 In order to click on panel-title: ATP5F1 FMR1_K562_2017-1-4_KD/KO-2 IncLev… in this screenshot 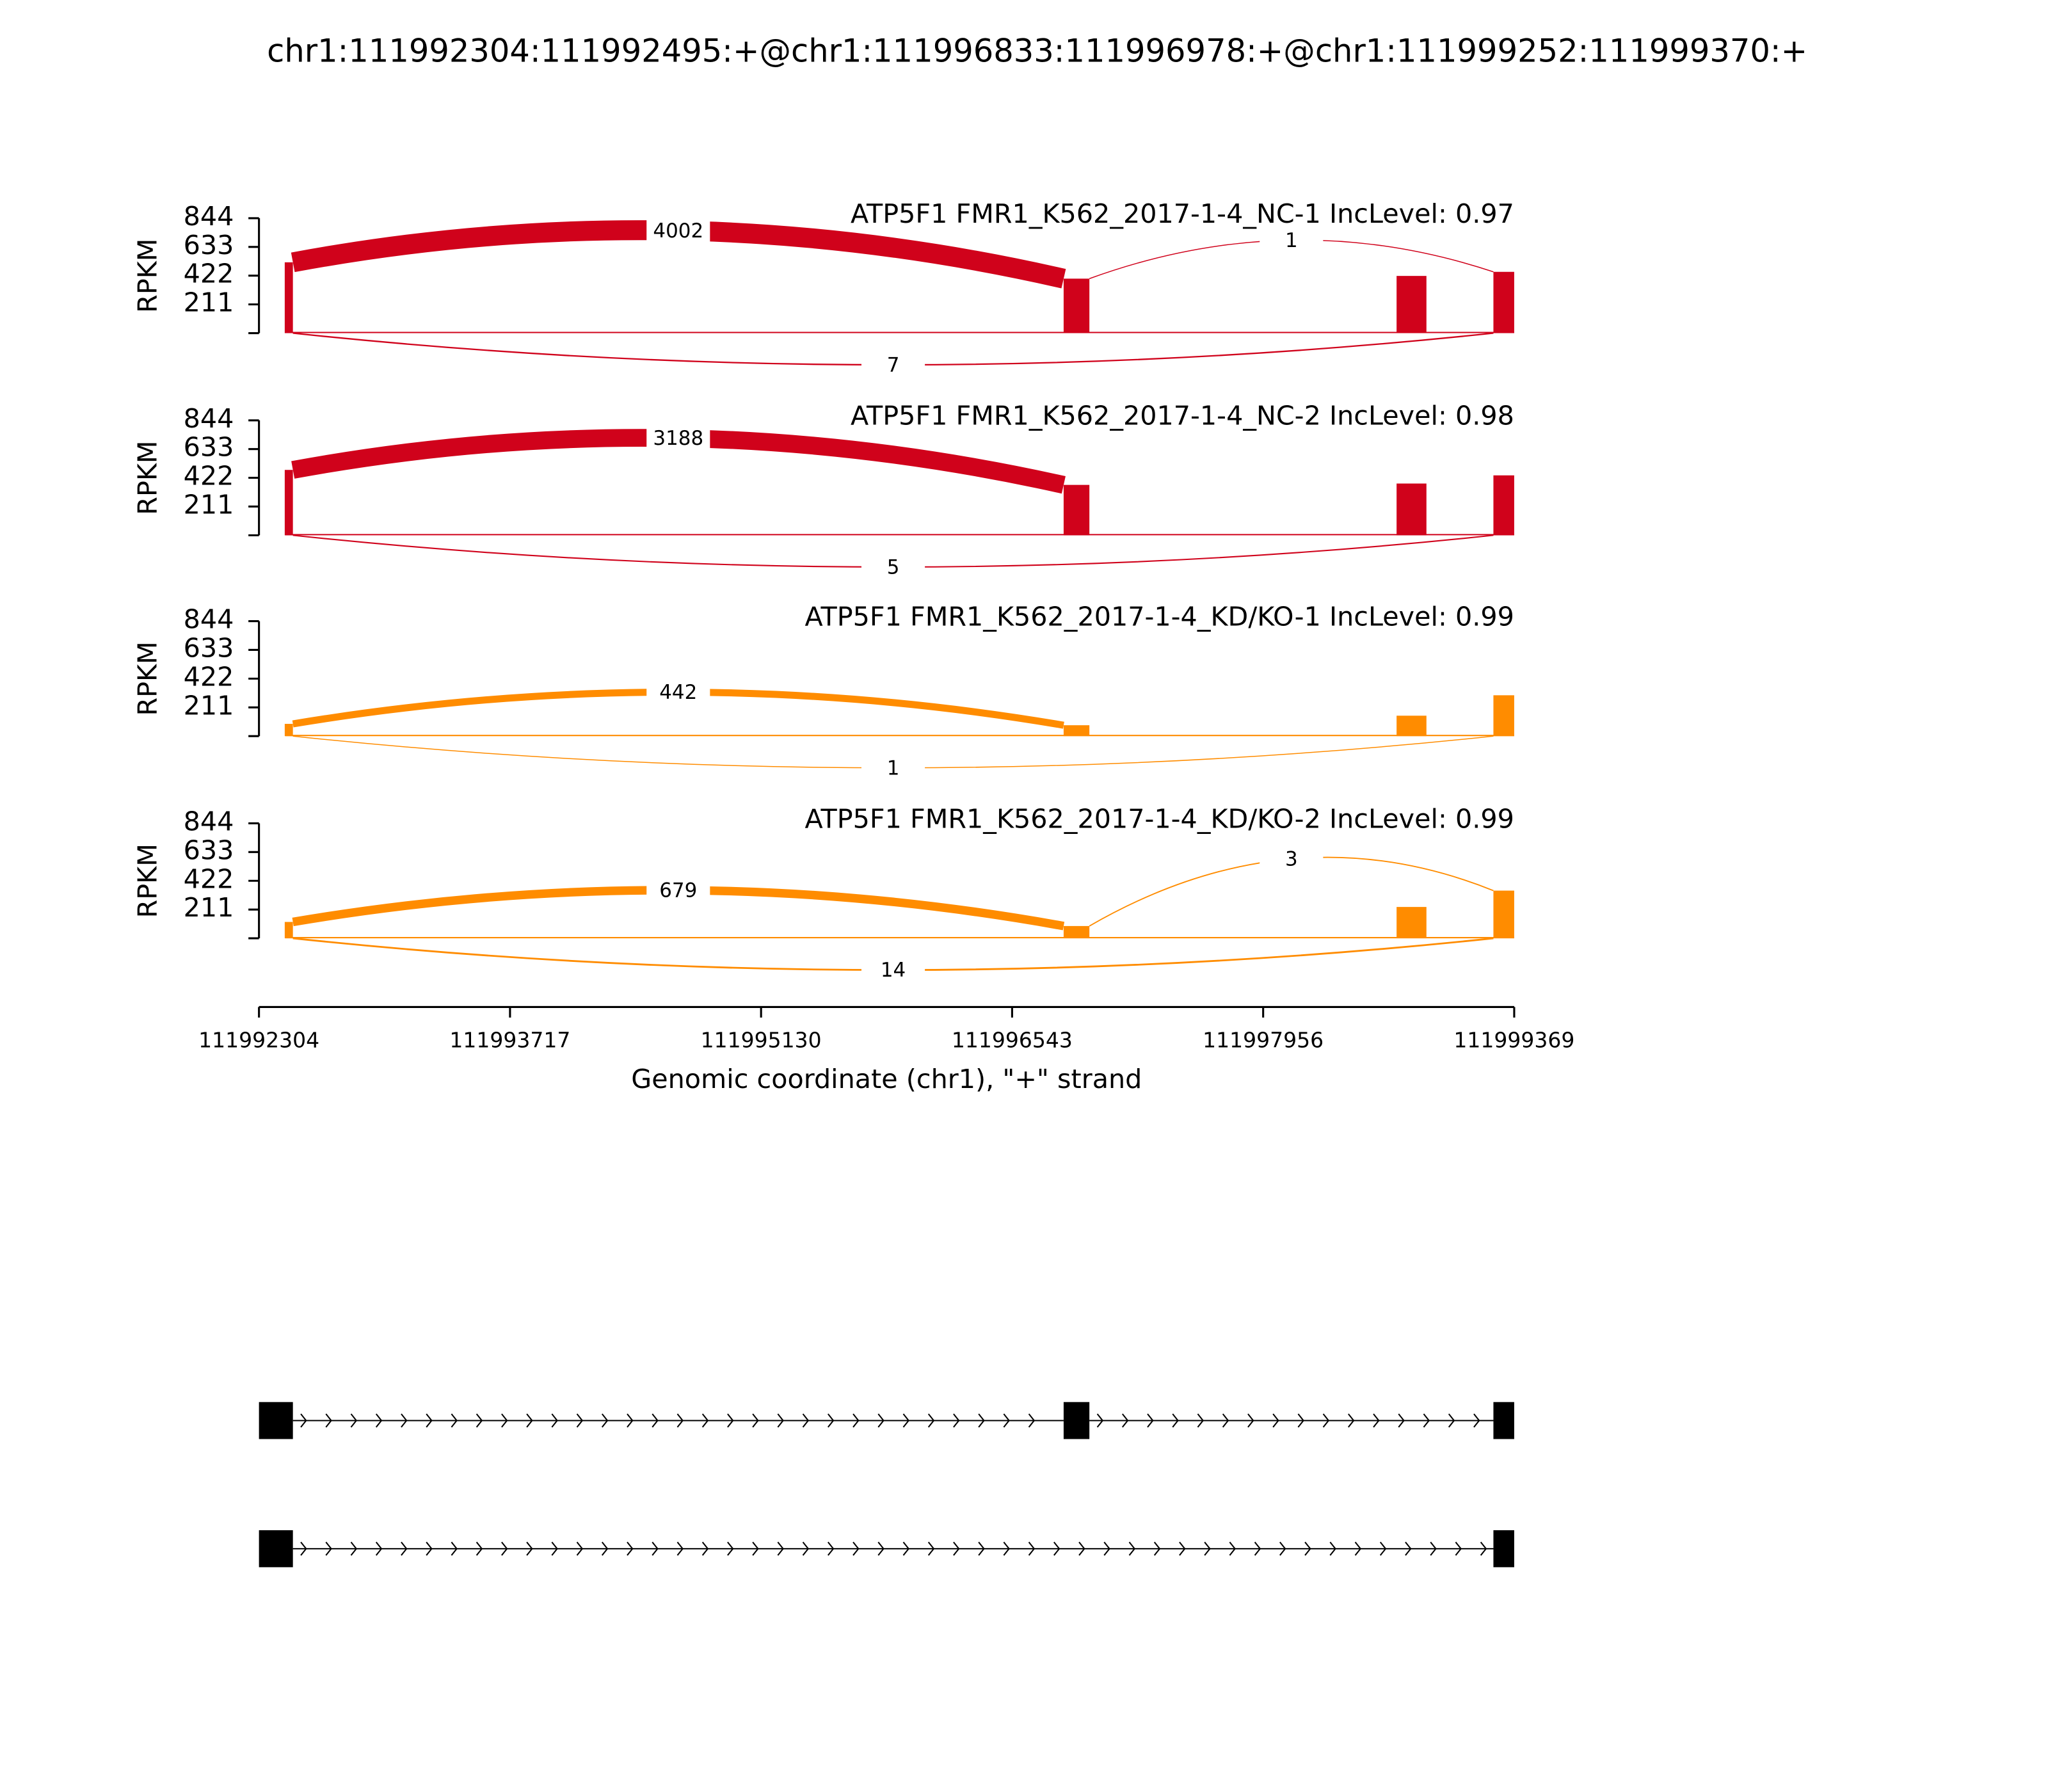, I will do `click(1159, 818)`.